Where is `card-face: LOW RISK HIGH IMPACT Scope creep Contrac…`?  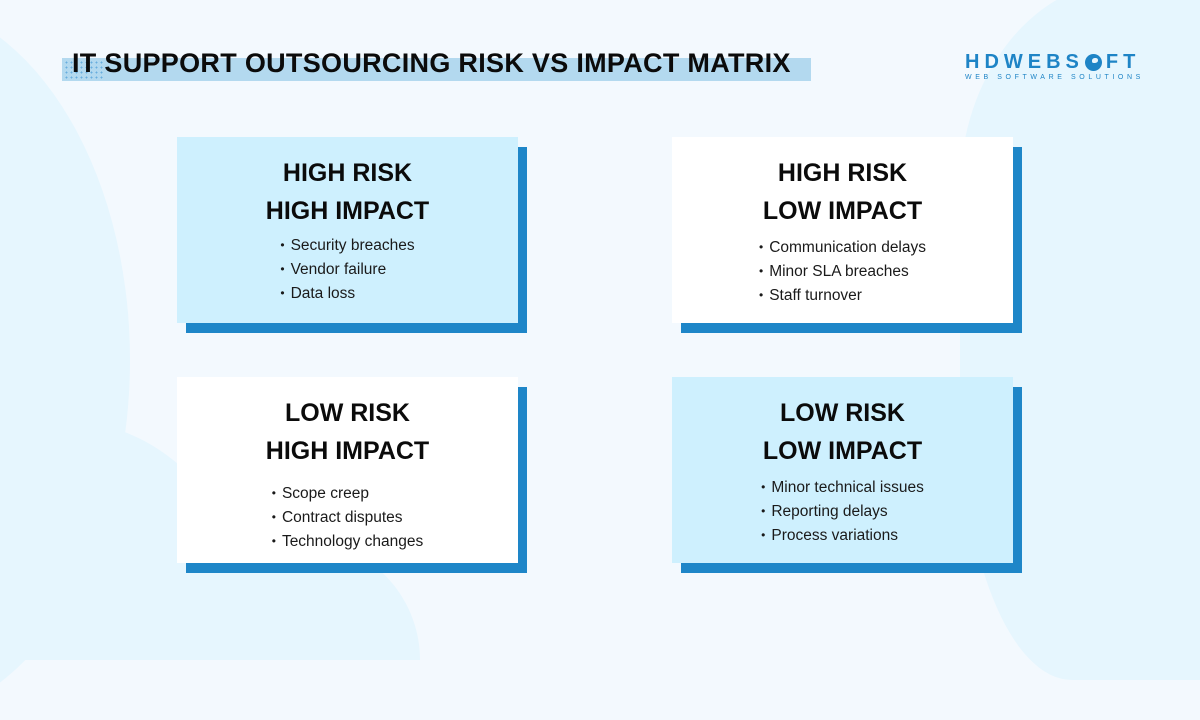
card-face: LOW RISK HIGH IMPACT Scope creep Contrac… is located at coordinates (347, 470).